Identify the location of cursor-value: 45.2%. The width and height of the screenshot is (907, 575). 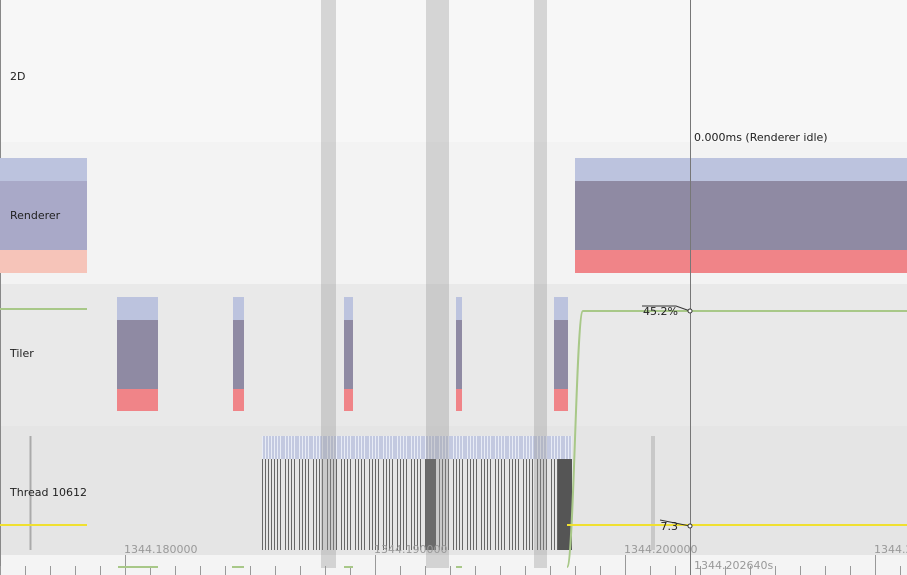
(660, 311).